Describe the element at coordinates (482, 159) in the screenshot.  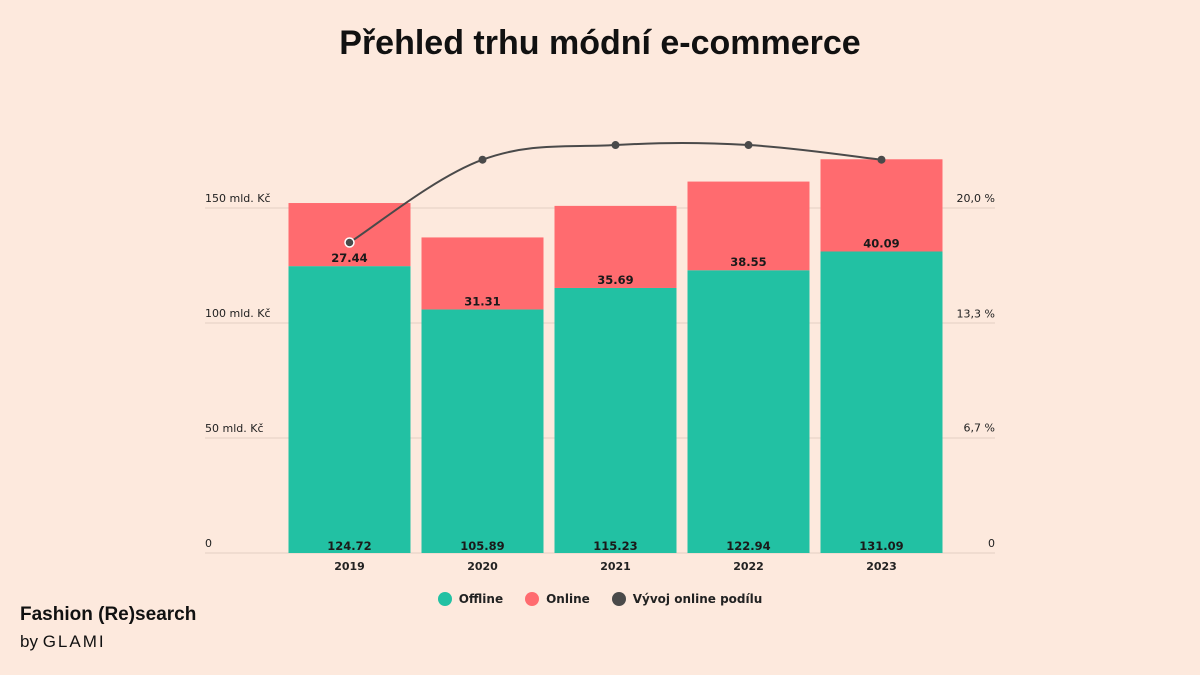
I see `trend-point-2020` at that location.